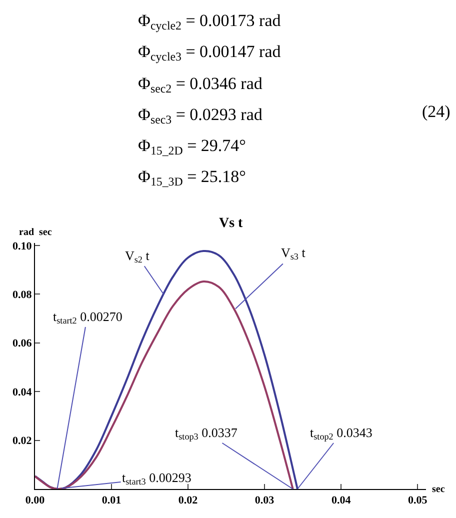 Image resolution: width=456 pixels, height=518 pixels. I want to click on y-tick-label: 0.08, so click(22, 295).